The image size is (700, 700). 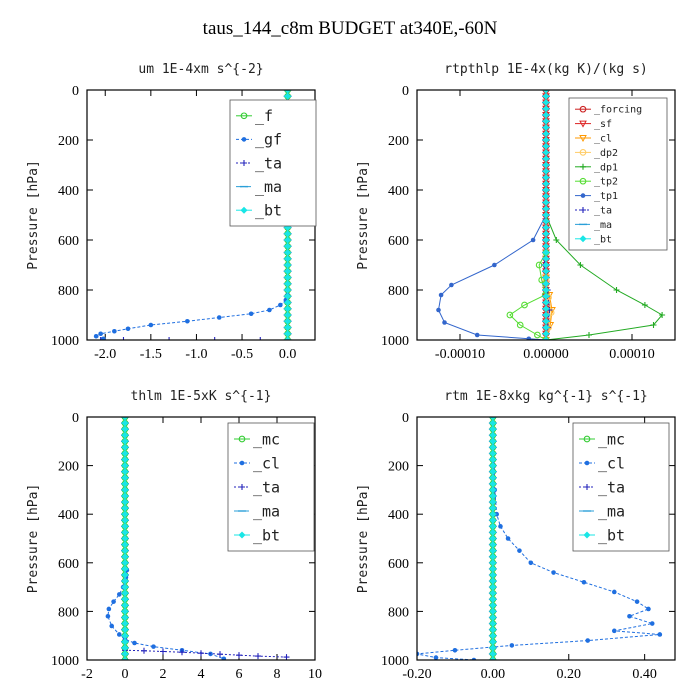 I want to click on legend-item: _f, so click(x=254, y=116).